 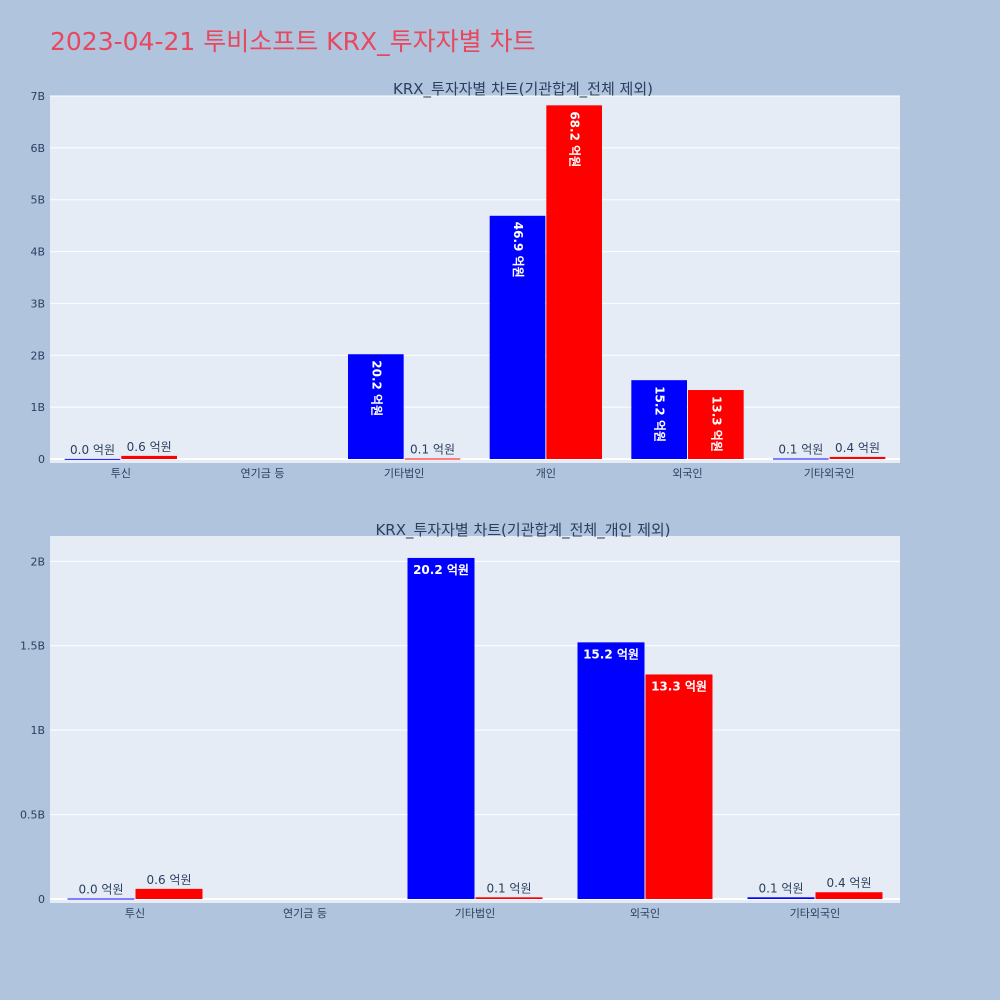 What do you see at coordinates (37, 200) in the screenshot?
I see `y-tick-label: 5B` at bounding box center [37, 200].